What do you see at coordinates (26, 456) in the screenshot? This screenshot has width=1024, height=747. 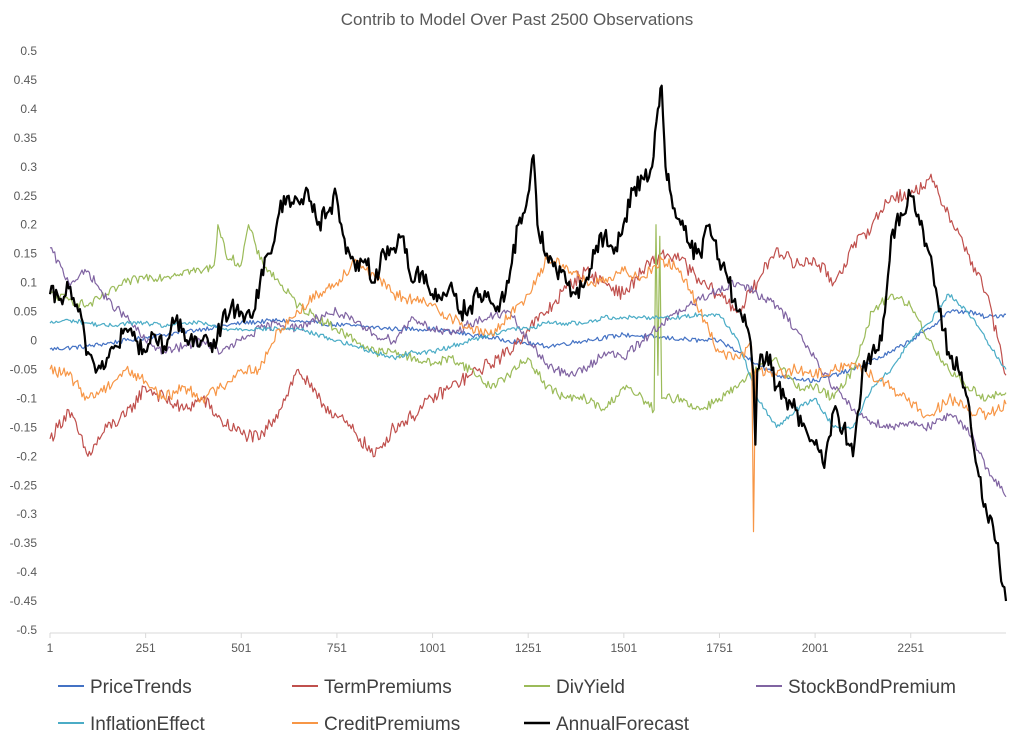 I see `y-tick-label: -0.2` at bounding box center [26, 456].